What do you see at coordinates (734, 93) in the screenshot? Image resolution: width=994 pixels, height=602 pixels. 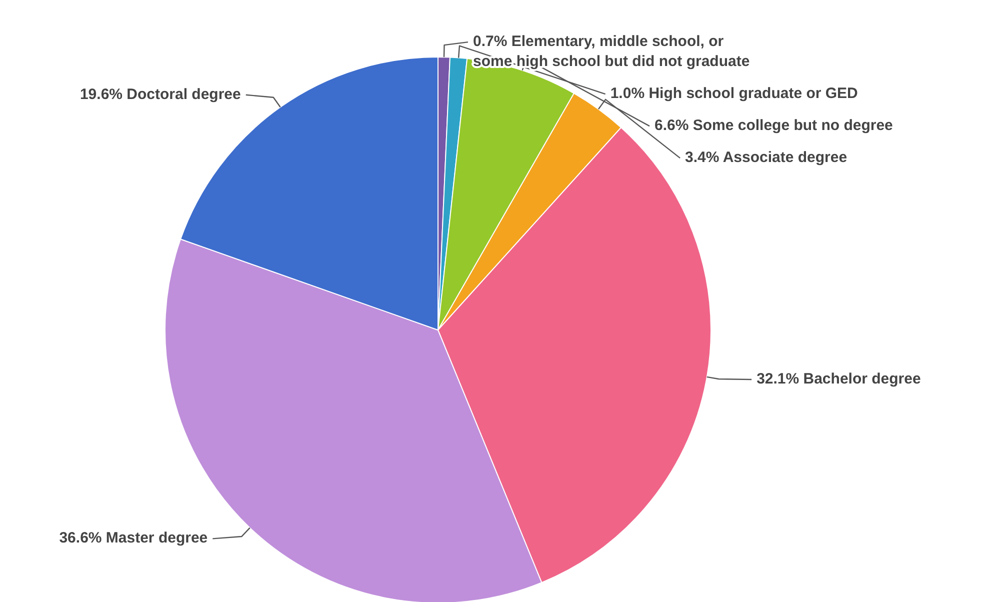 I see `slice-label: 1.0% High school graduate or GED` at bounding box center [734, 93].